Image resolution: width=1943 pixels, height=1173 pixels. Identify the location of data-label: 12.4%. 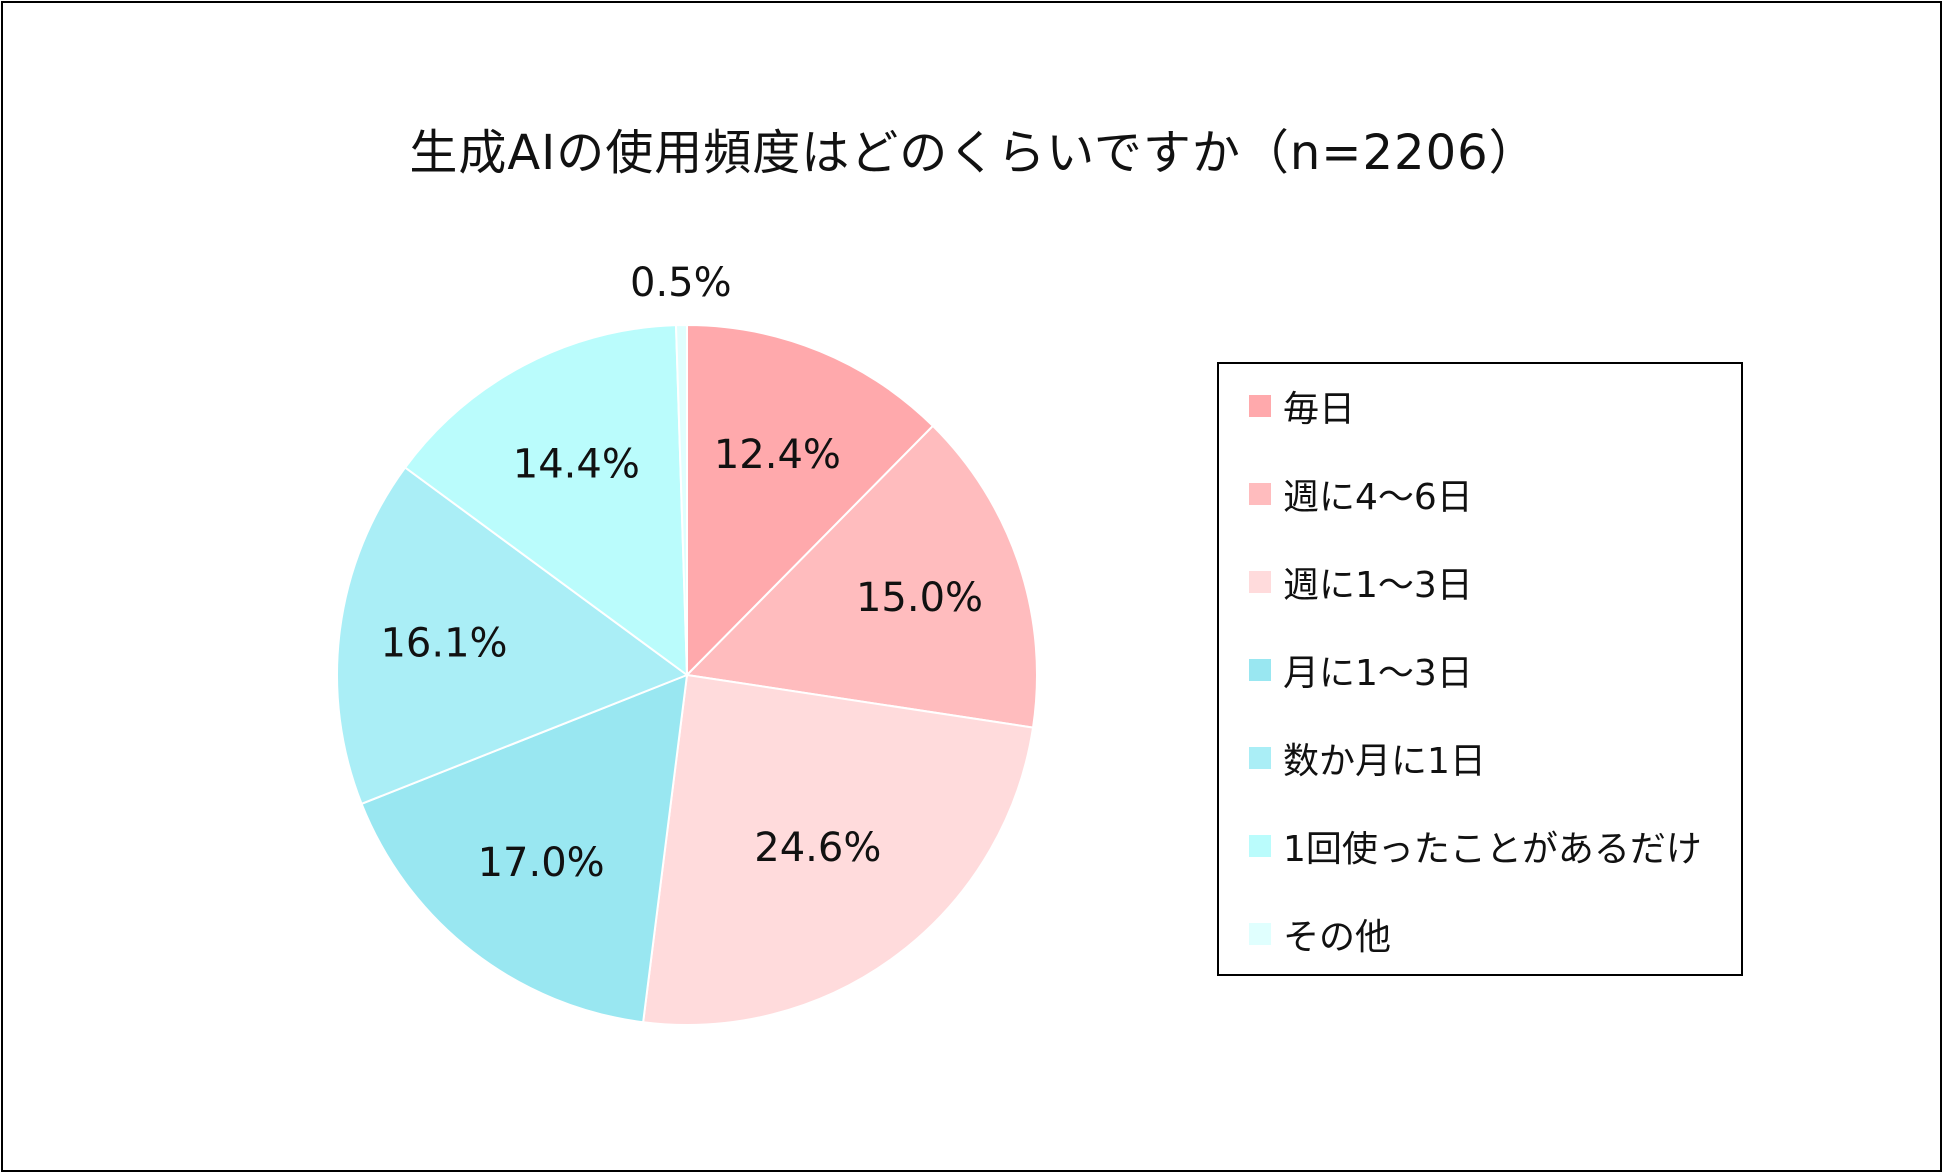
(777, 455).